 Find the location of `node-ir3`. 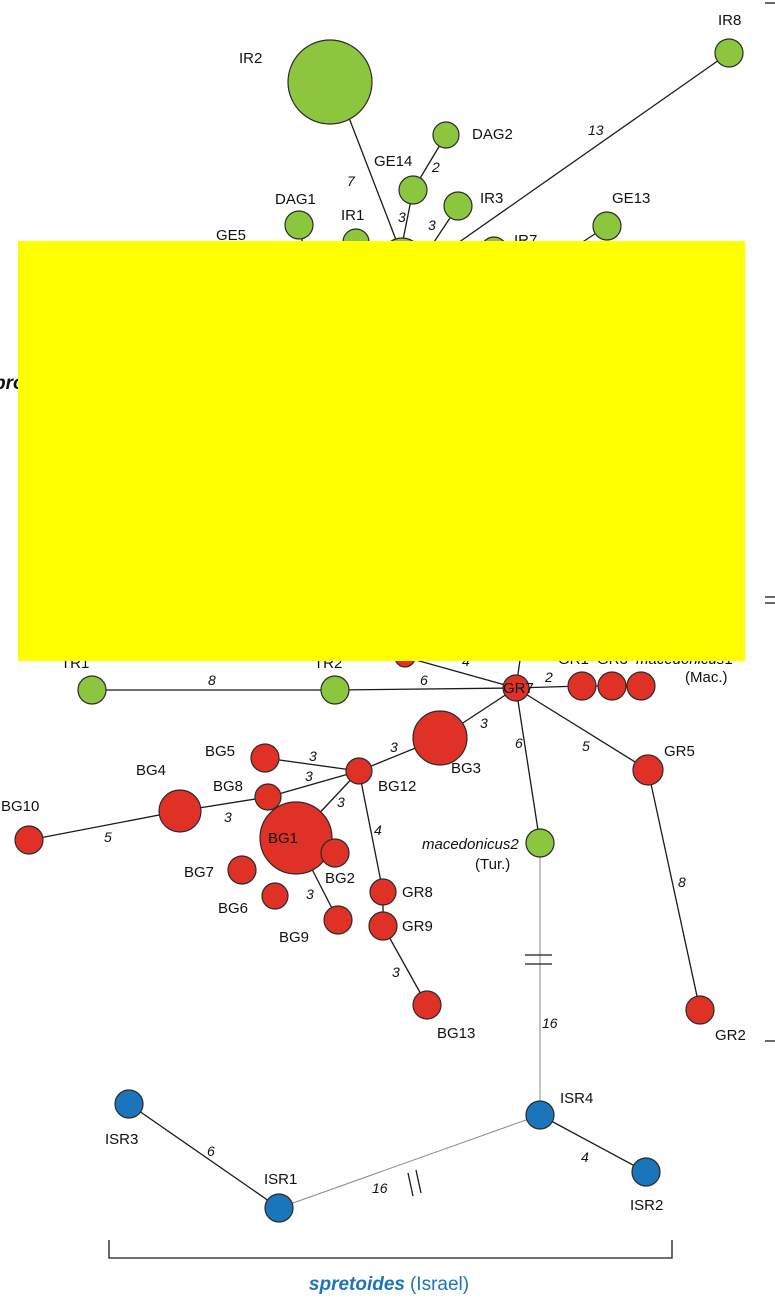

node-ir3 is located at coordinates (458, 206).